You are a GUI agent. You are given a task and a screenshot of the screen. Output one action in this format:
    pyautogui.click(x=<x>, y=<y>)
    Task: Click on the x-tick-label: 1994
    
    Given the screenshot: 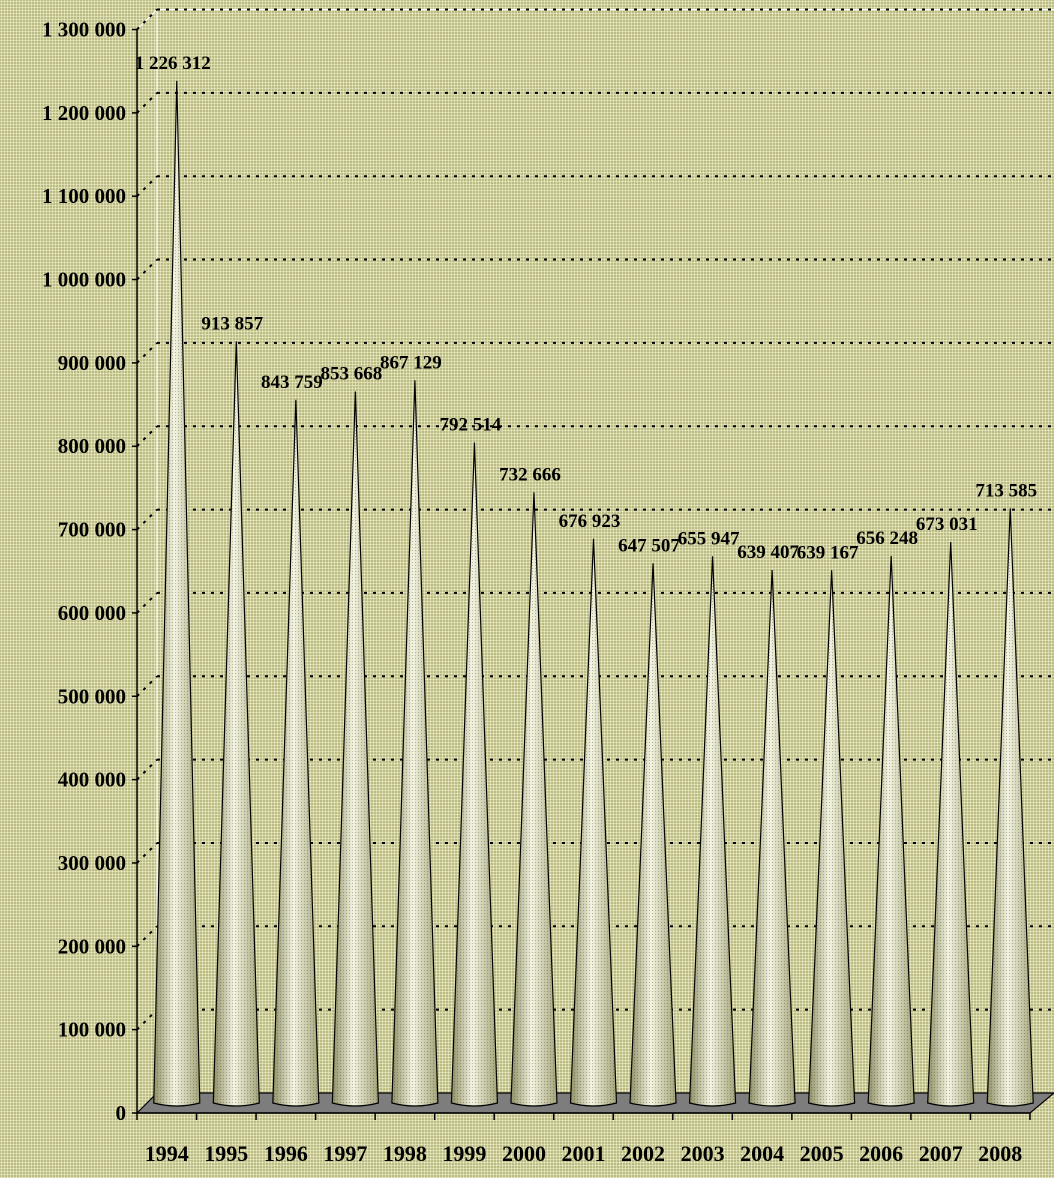 What is the action you would take?
    pyautogui.click(x=167, y=1153)
    